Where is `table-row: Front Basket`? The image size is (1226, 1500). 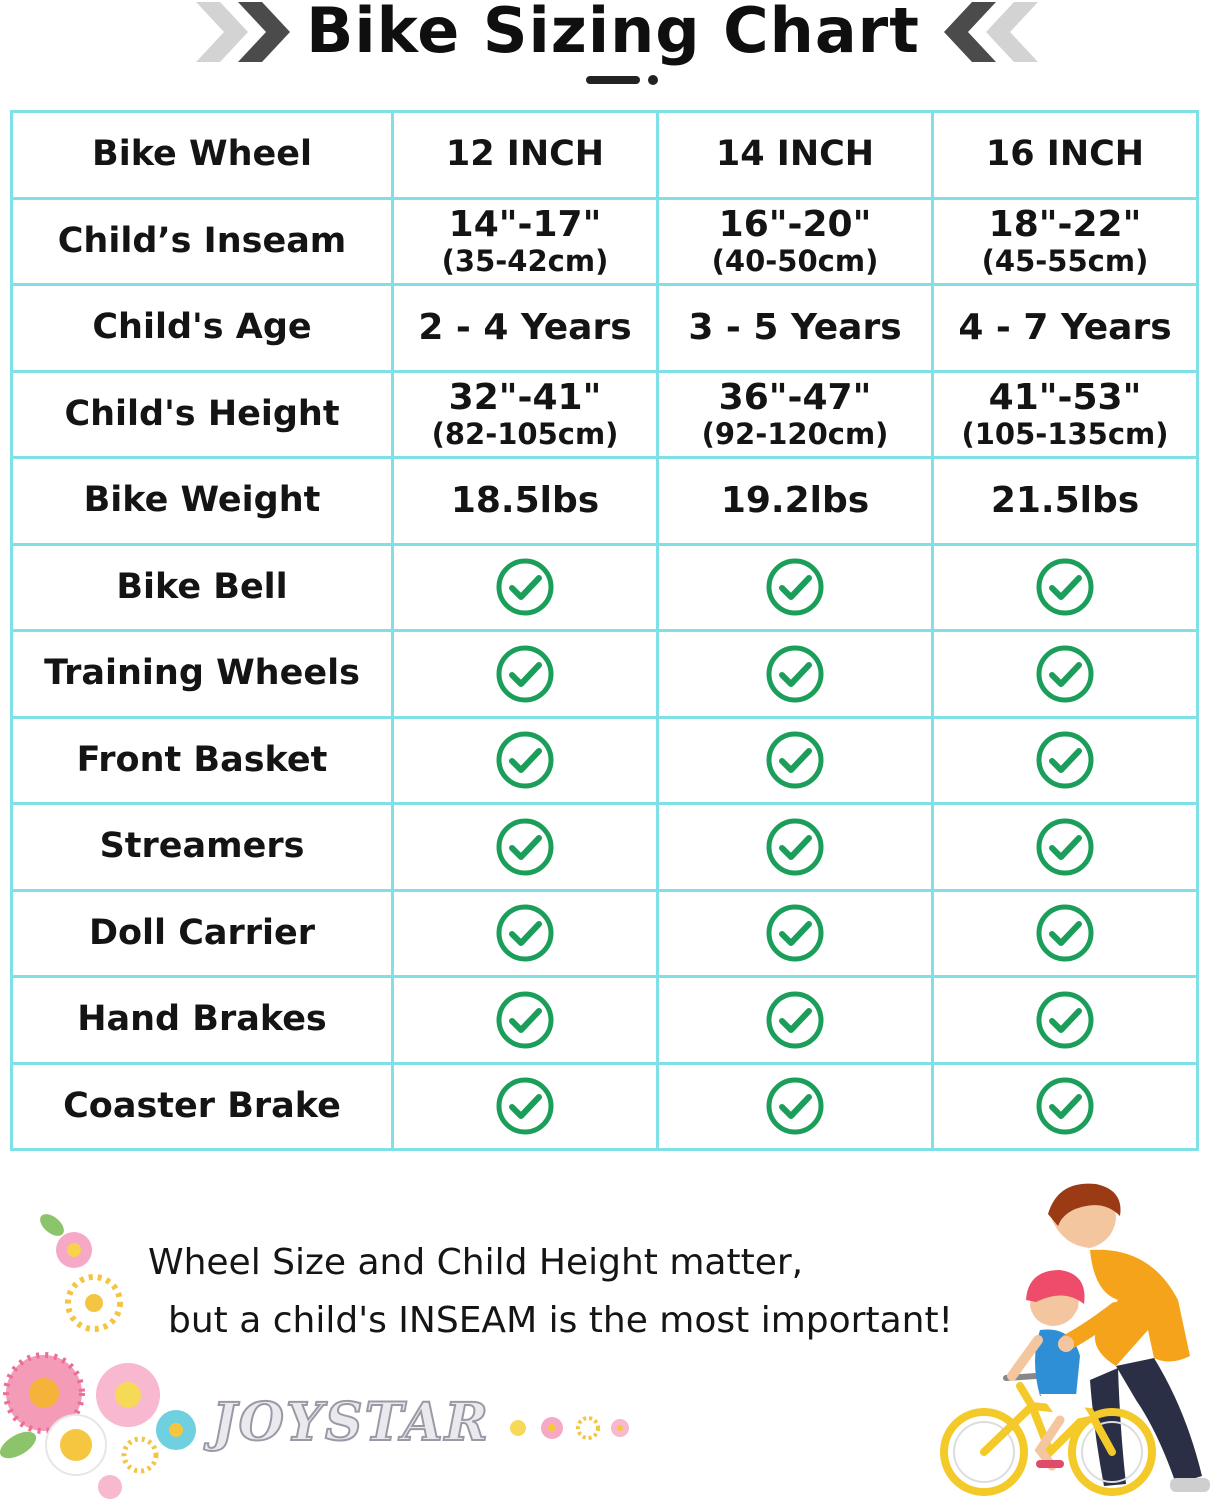
table-row: Front Basket is located at coordinates (604, 760).